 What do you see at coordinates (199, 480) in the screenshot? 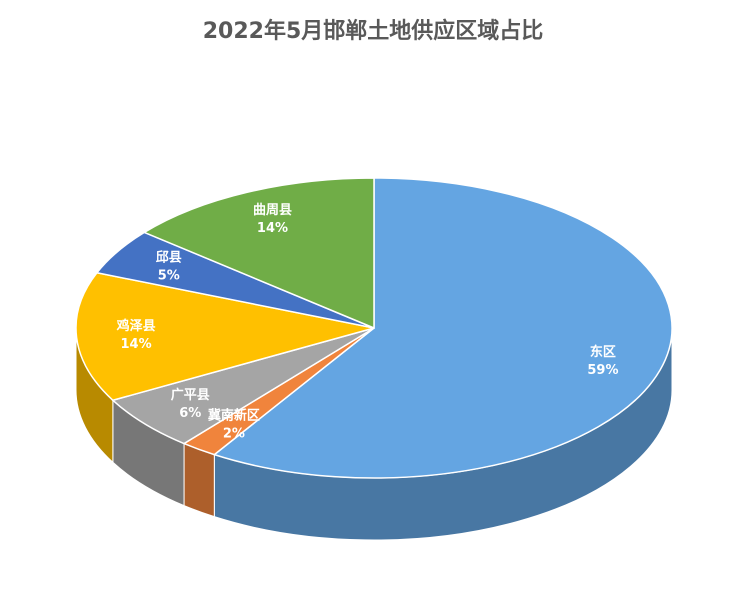
I see `pie-side` at bounding box center [199, 480].